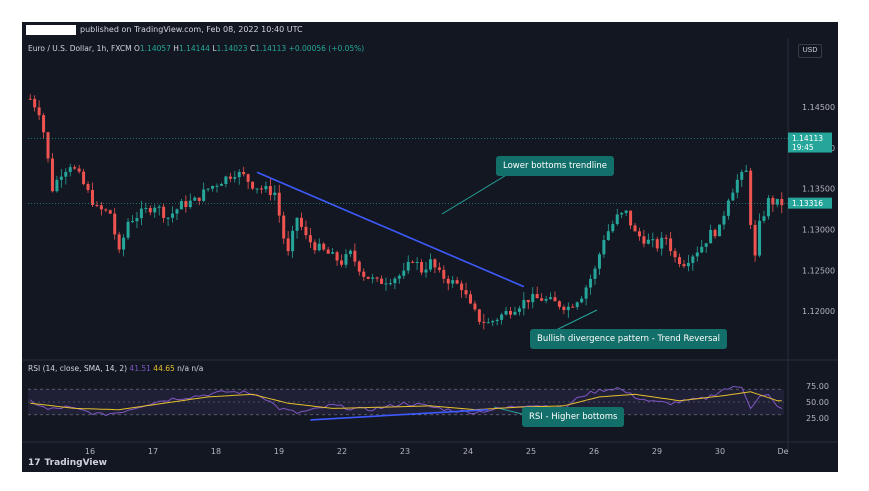 The width and height of the screenshot is (869, 491). Describe the element at coordinates (807, 203) in the screenshot. I see `price-label-text: 1.13316` at that location.